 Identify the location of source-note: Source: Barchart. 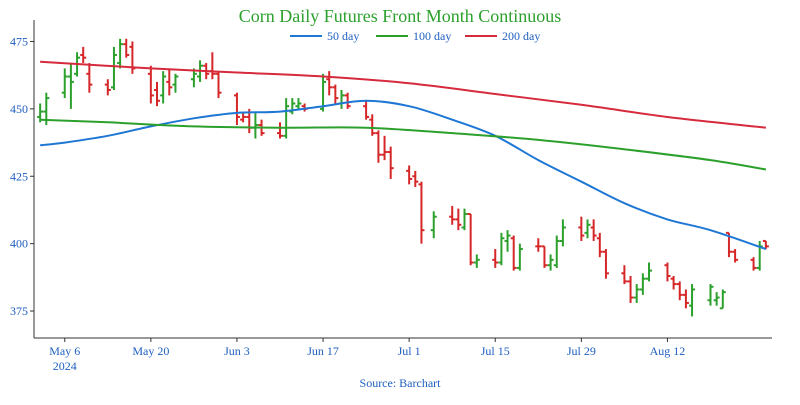
(401, 383).